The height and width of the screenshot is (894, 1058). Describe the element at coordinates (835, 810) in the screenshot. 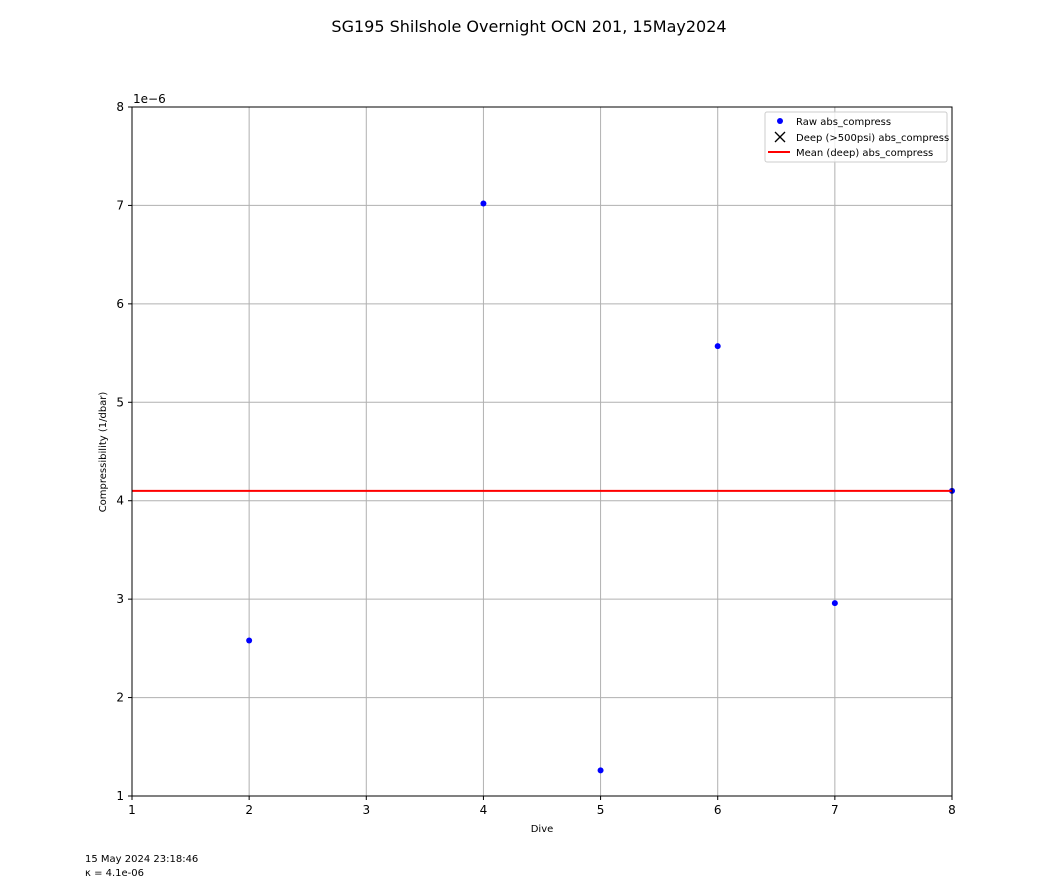

I see `x-tick-label: 7` at that location.